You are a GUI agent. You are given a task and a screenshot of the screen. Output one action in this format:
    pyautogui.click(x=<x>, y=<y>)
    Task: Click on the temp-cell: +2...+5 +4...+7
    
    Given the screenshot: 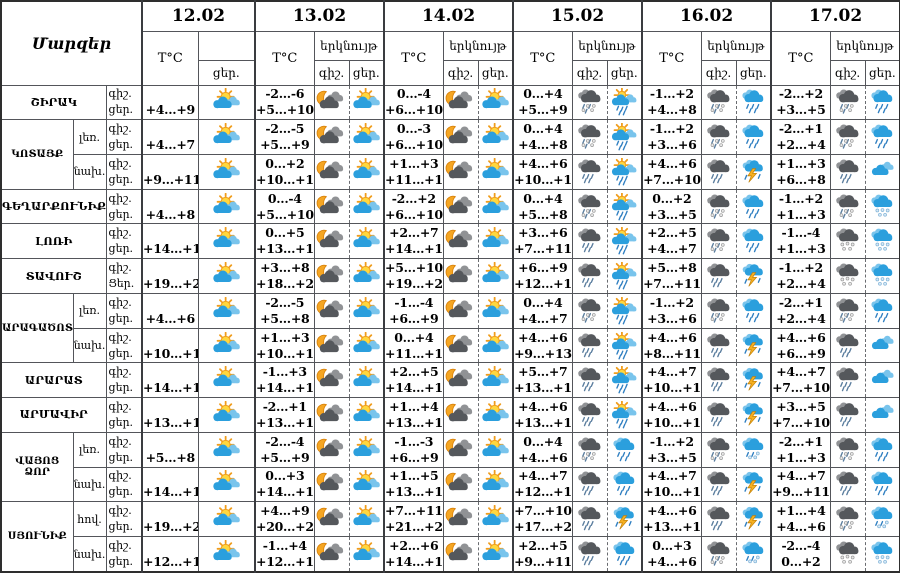 What is the action you would take?
    pyautogui.click(x=671, y=241)
    